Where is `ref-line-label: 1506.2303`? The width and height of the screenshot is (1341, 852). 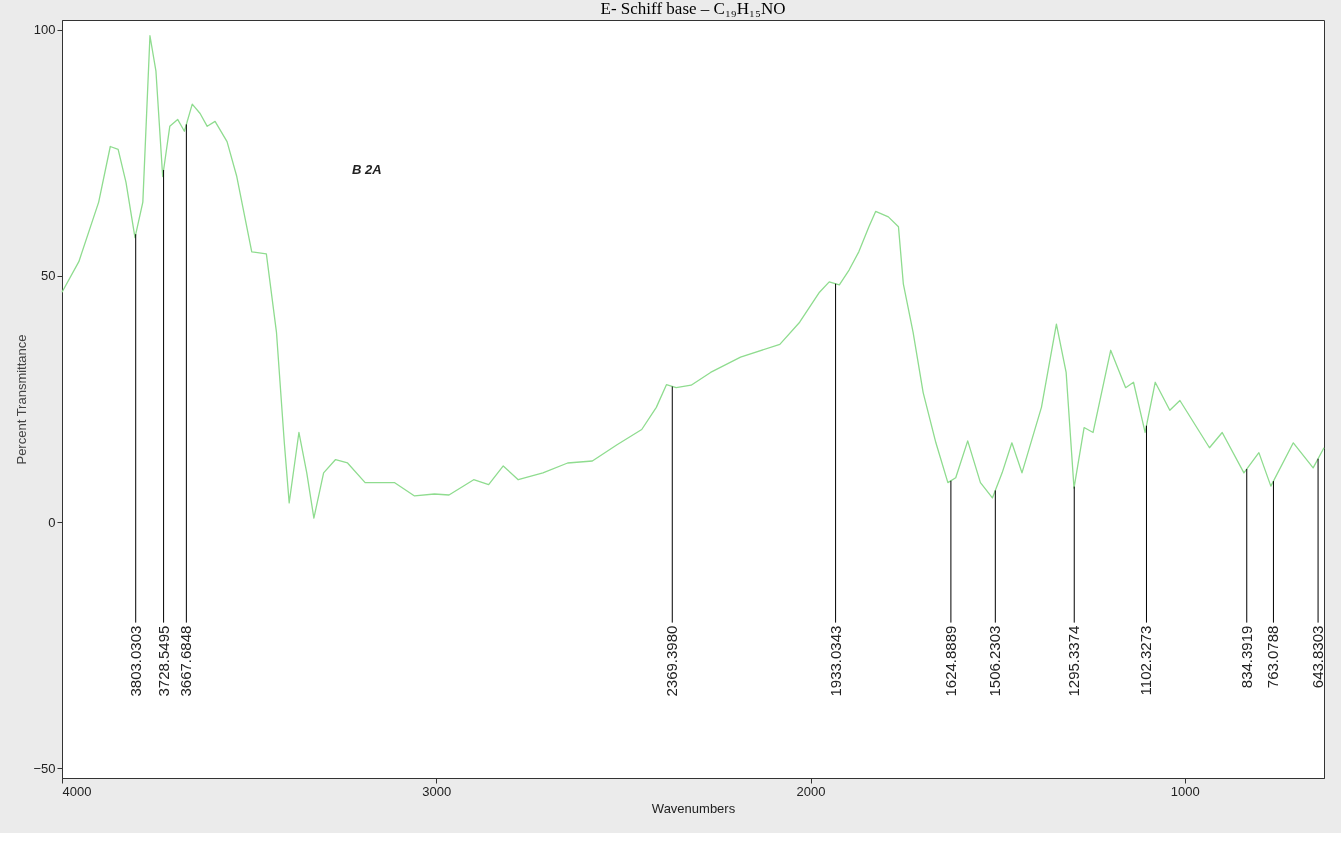
ref-line-label: 1506.2303 is located at coordinates (995, 661).